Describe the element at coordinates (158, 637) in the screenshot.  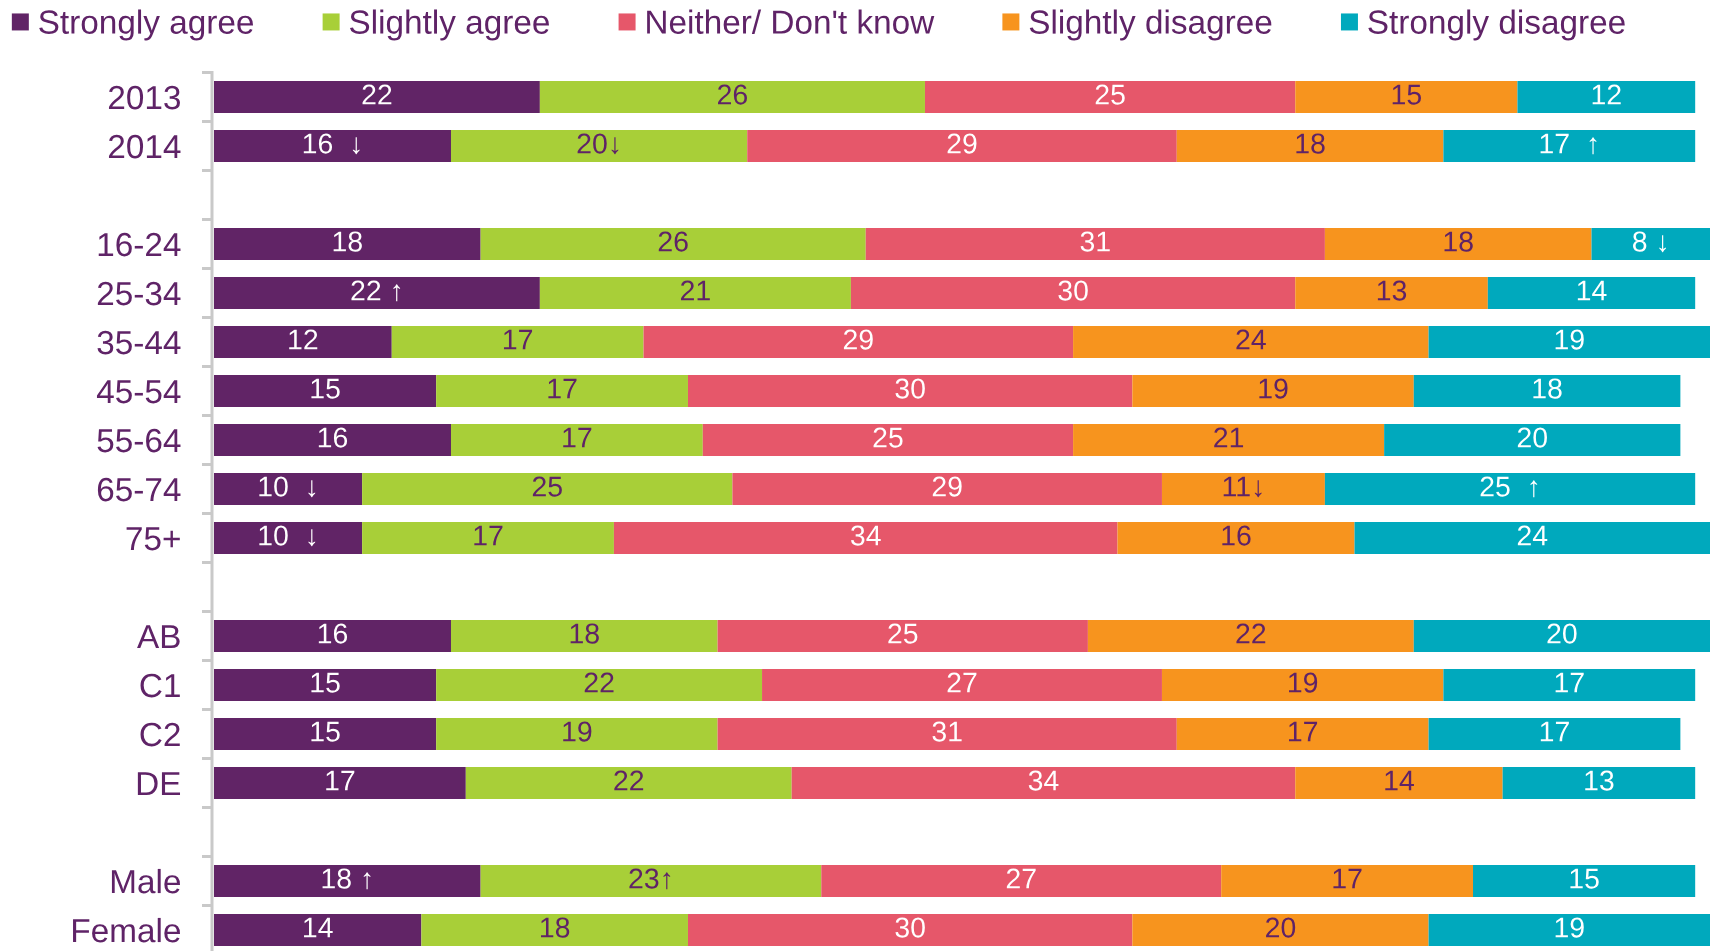
I see `y-tick-label: AB` at that location.